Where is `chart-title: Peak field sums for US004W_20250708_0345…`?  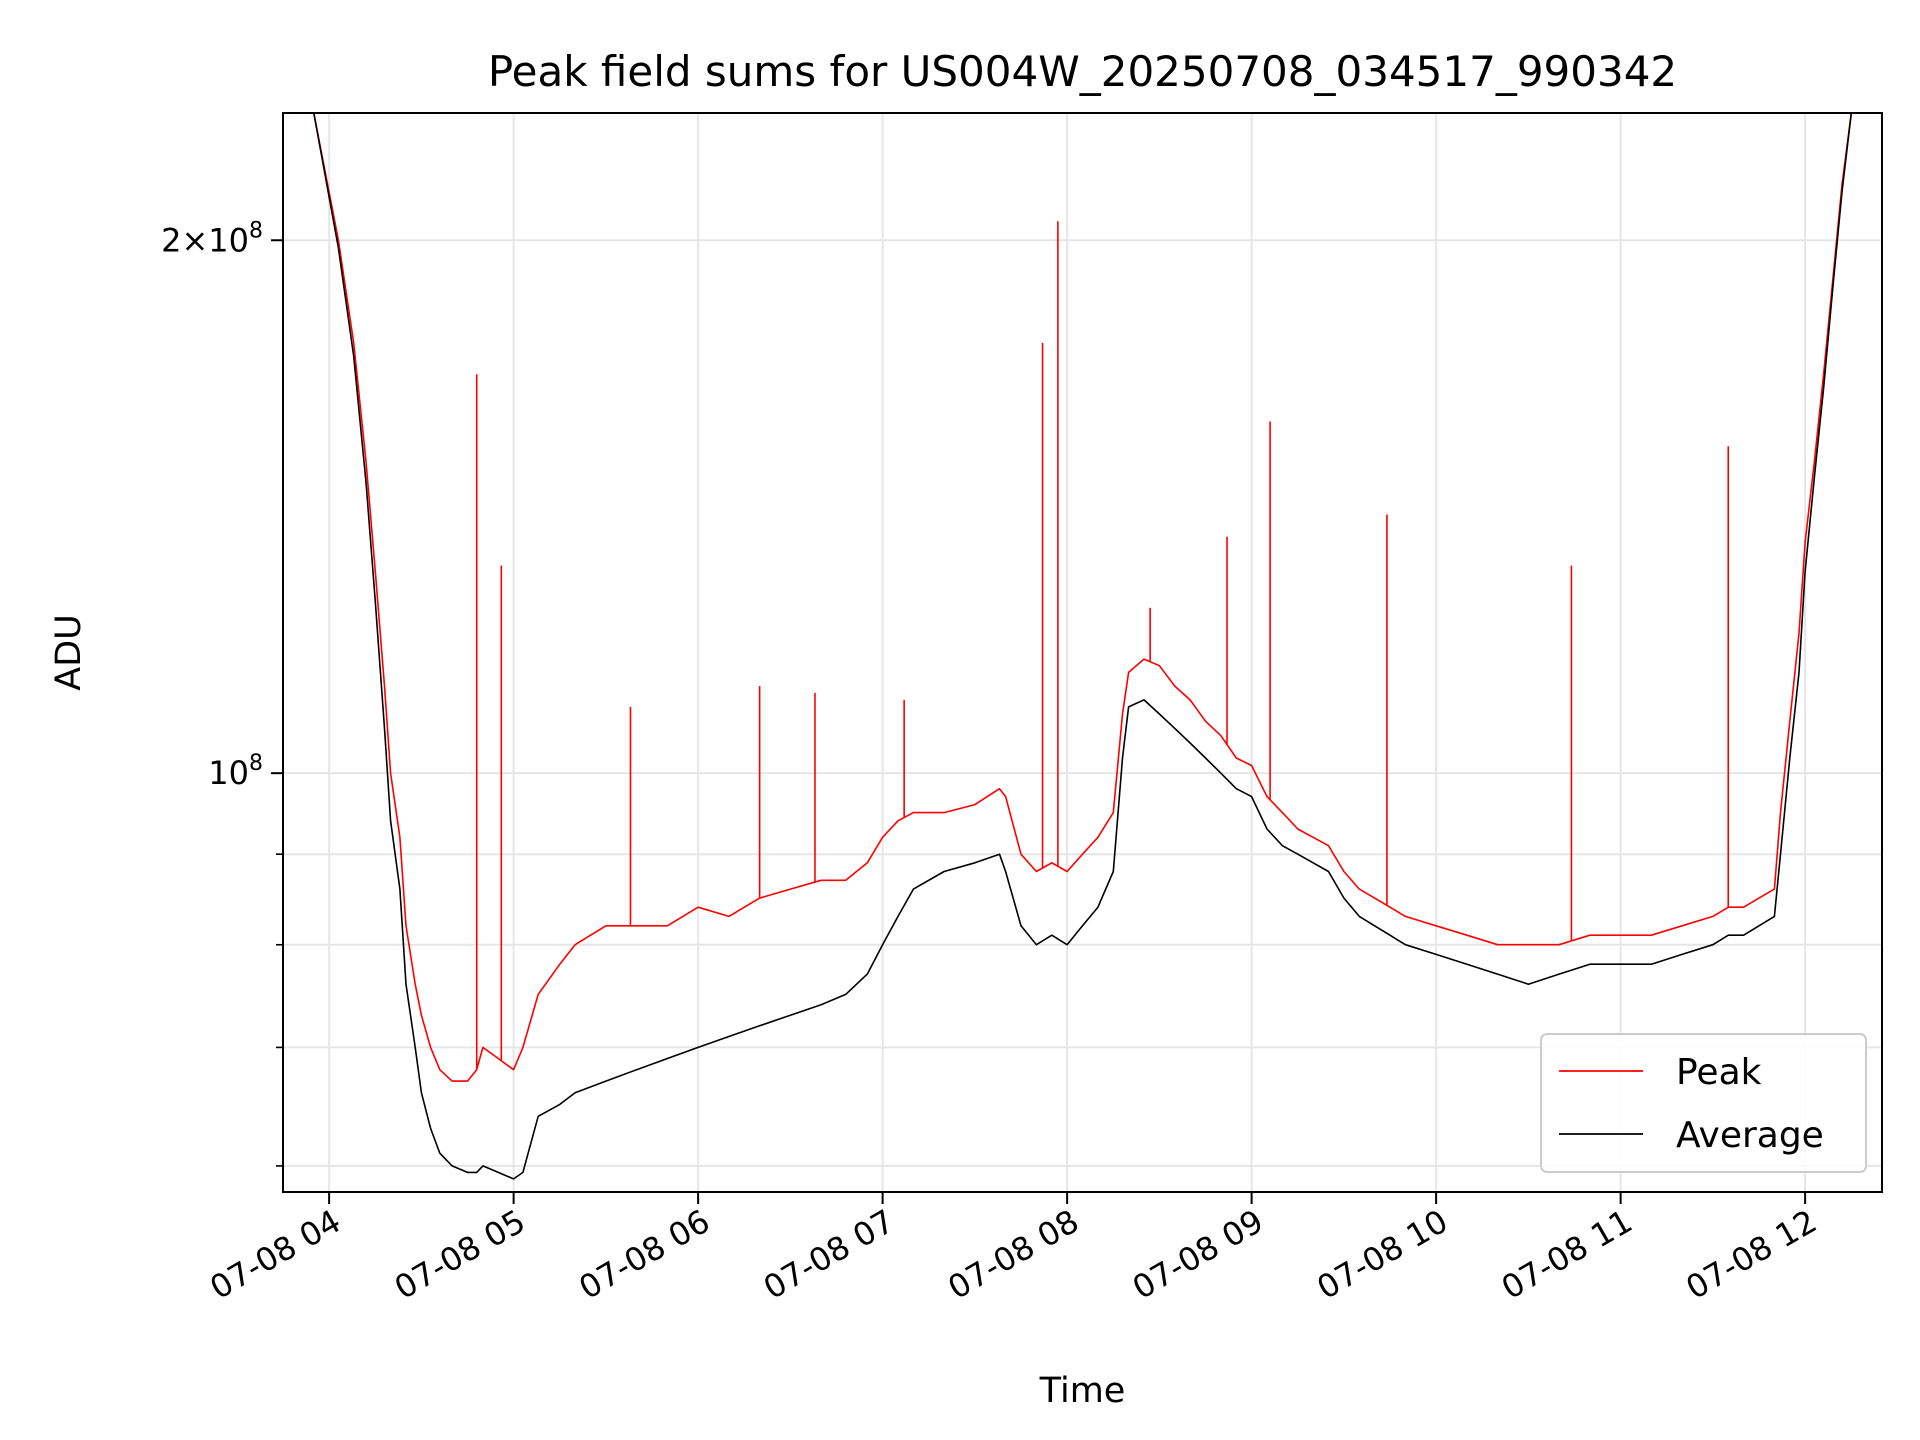
chart-title: Peak field sums for US004W_20250708_0345… is located at coordinates (1082, 71).